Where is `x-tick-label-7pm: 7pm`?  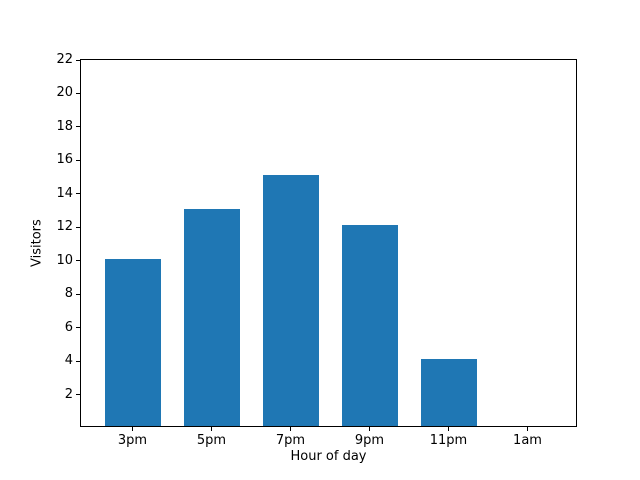
x-tick-label-7pm: 7pm is located at coordinates (290, 440).